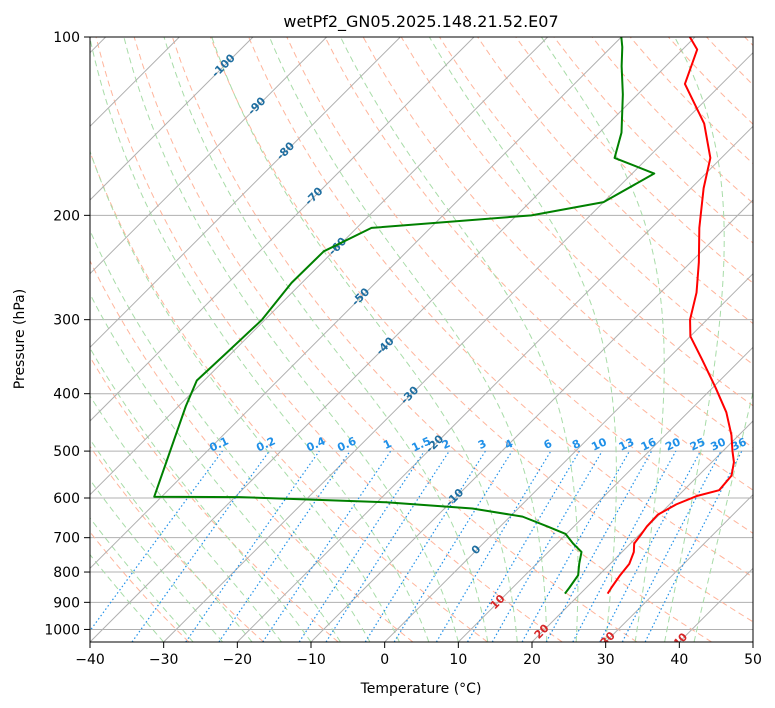 Image resolution: width=775 pixels, height=708 pixels. I want to click on x-tick-label: 0, so click(384, 660).